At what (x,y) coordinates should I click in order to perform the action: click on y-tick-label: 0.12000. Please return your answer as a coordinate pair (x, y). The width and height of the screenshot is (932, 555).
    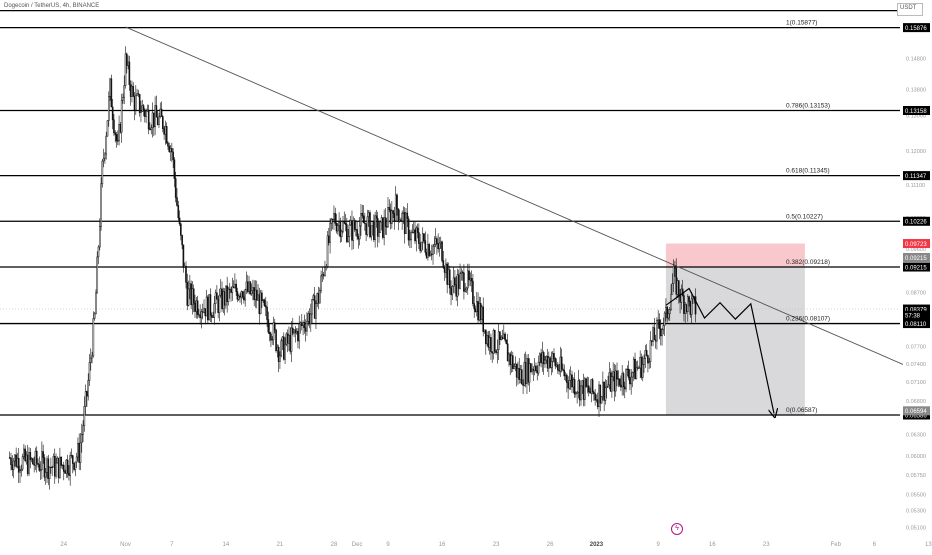
    Looking at the image, I should click on (916, 152).